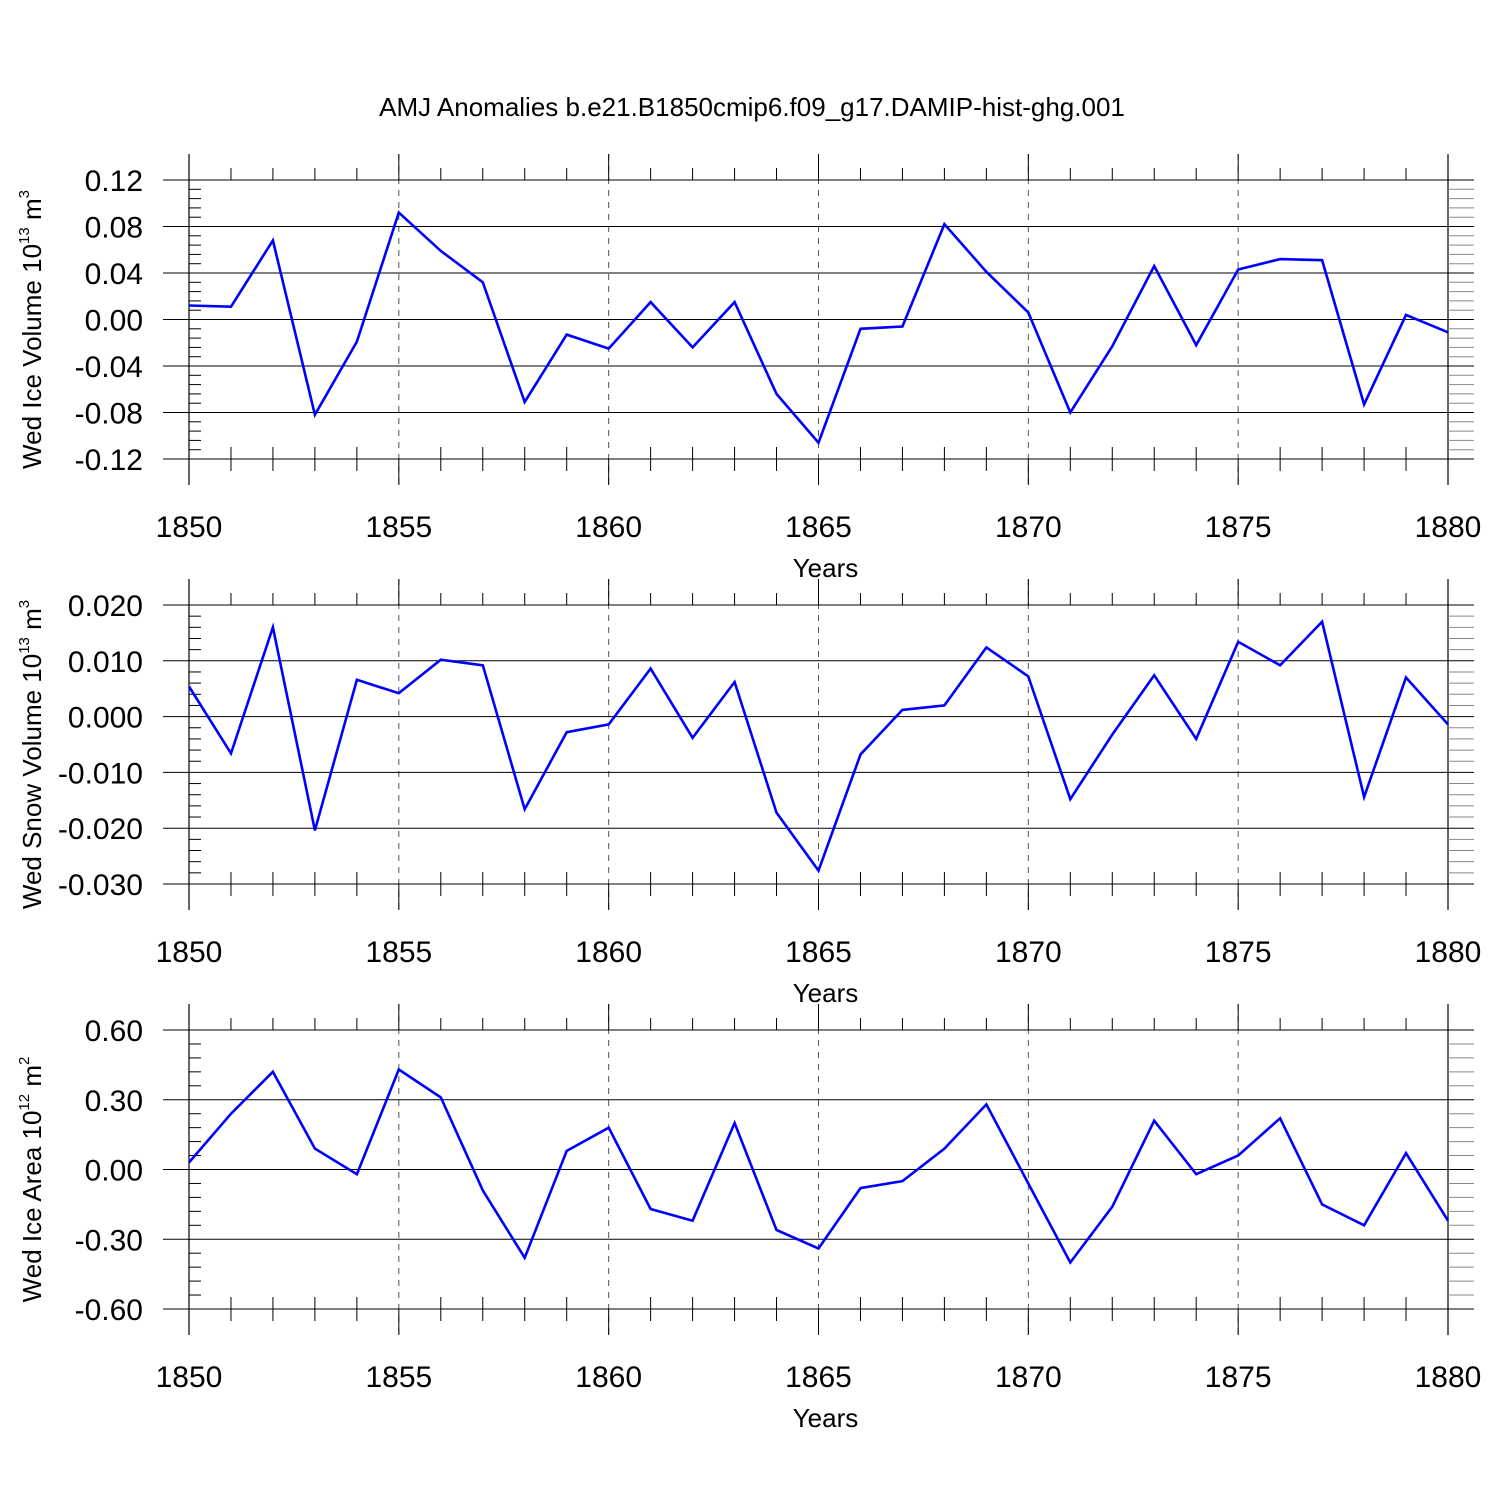 The width and height of the screenshot is (1500, 1500). I want to click on y-tick-label: -0.30, so click(109, 1240).